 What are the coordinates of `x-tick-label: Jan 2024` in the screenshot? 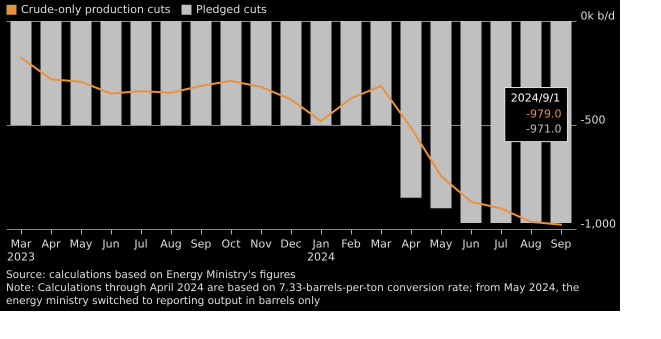 It's located at (321, 251).